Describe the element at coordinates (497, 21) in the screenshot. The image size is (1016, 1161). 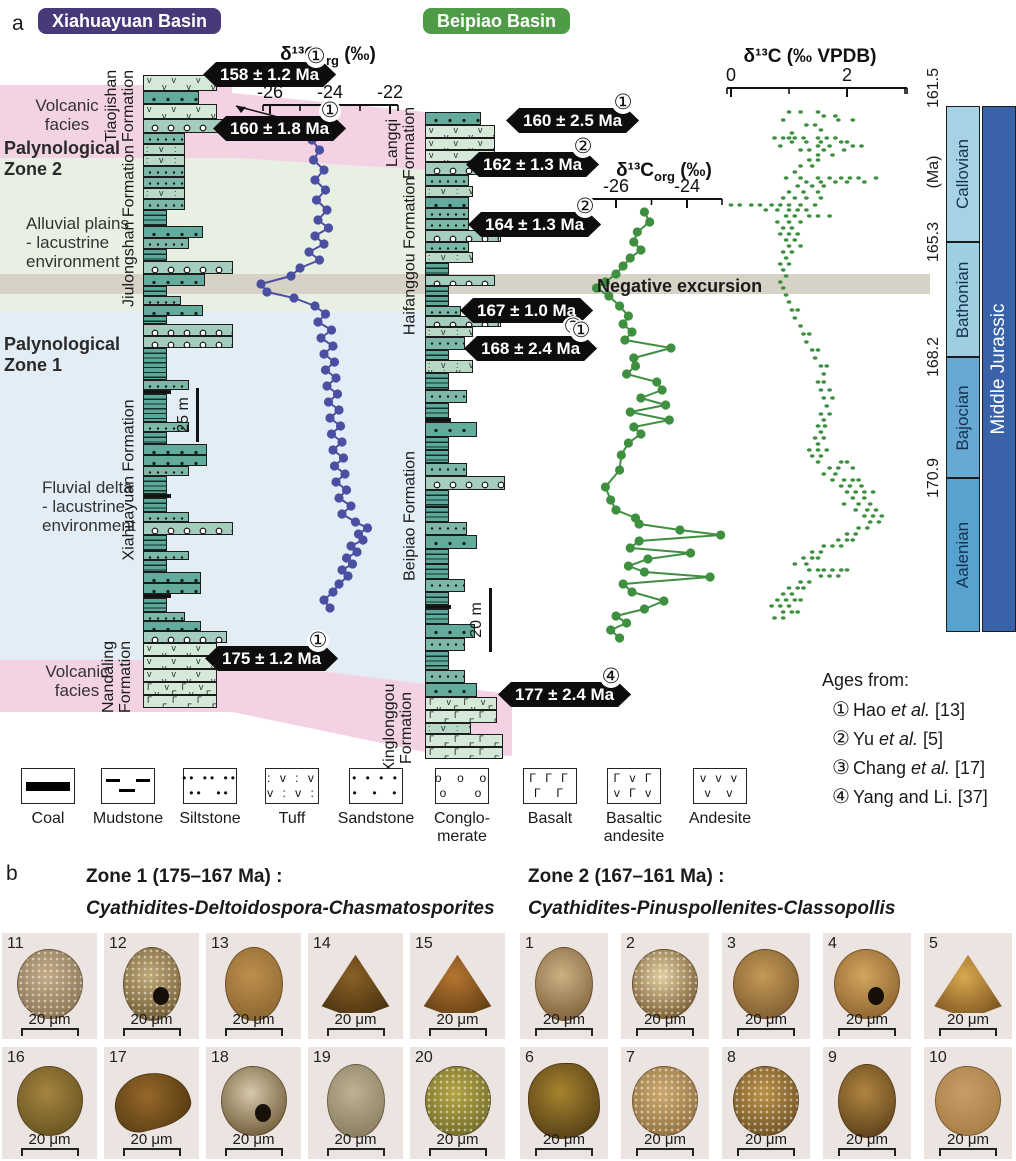
I see `basin-badge: Beipiao Basin` at that location.